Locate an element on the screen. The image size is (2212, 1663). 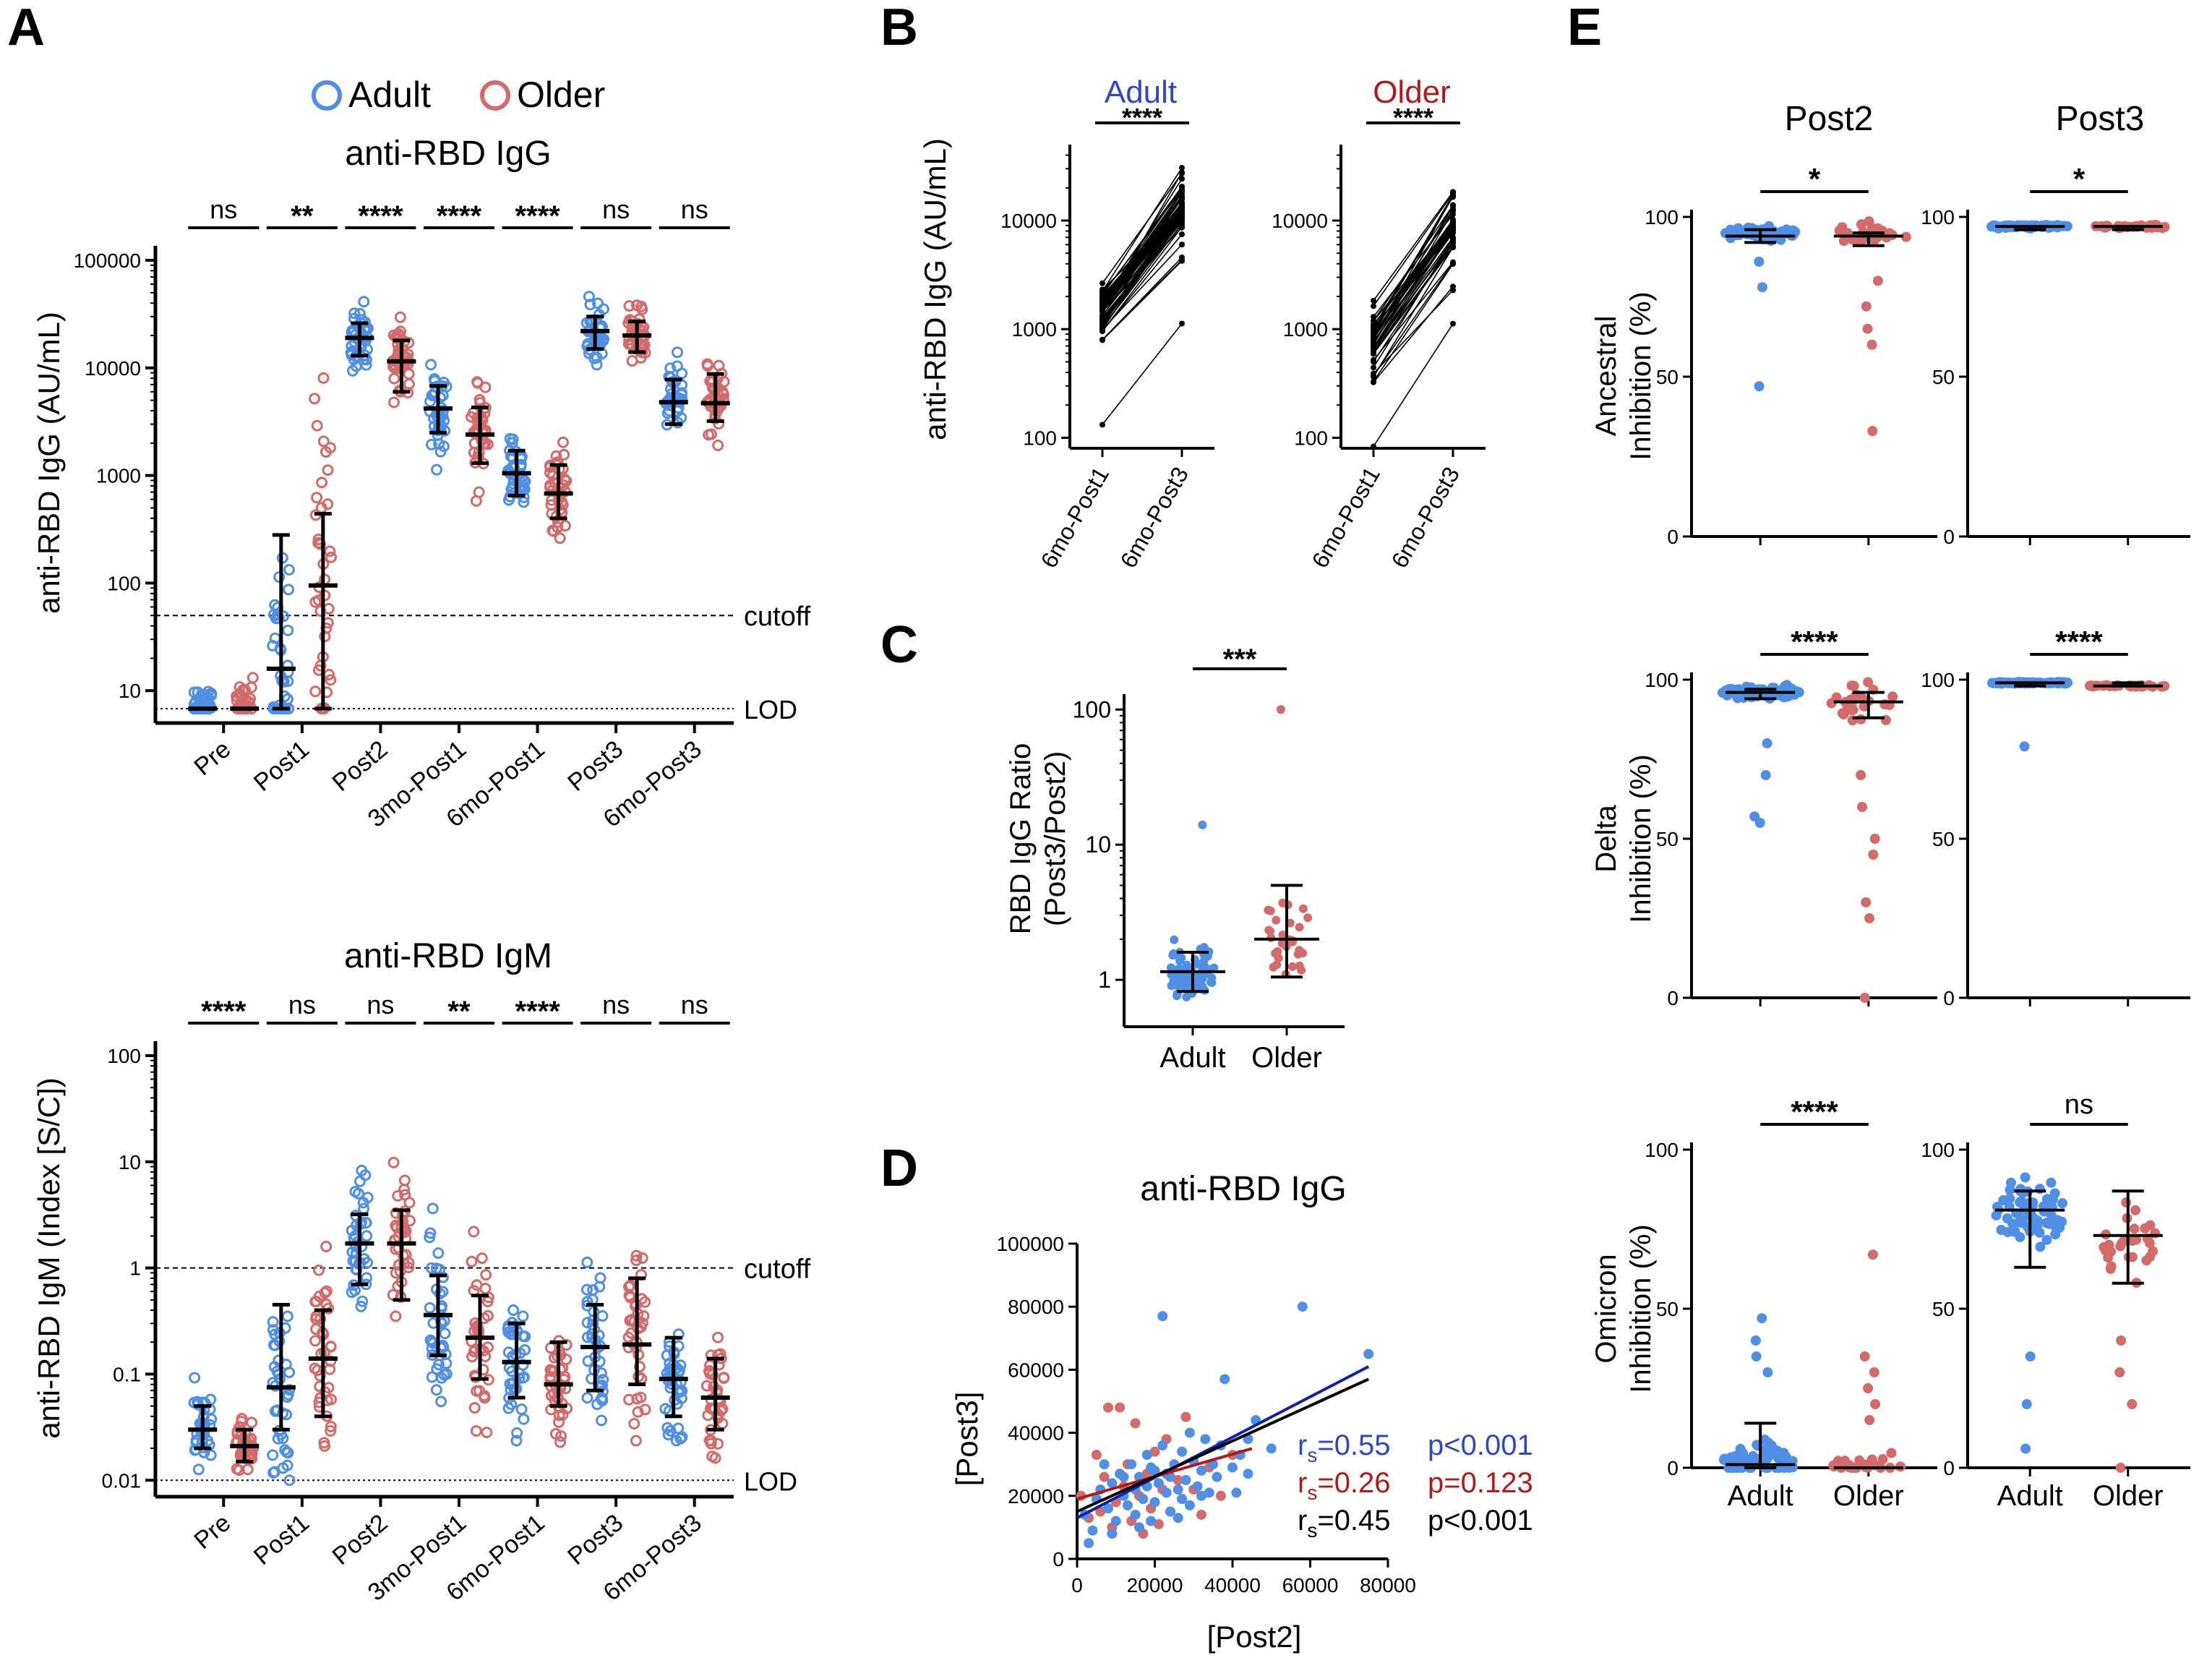
e-row3-line2: Inhibition (%) is located at coordinates (1641, 1308).